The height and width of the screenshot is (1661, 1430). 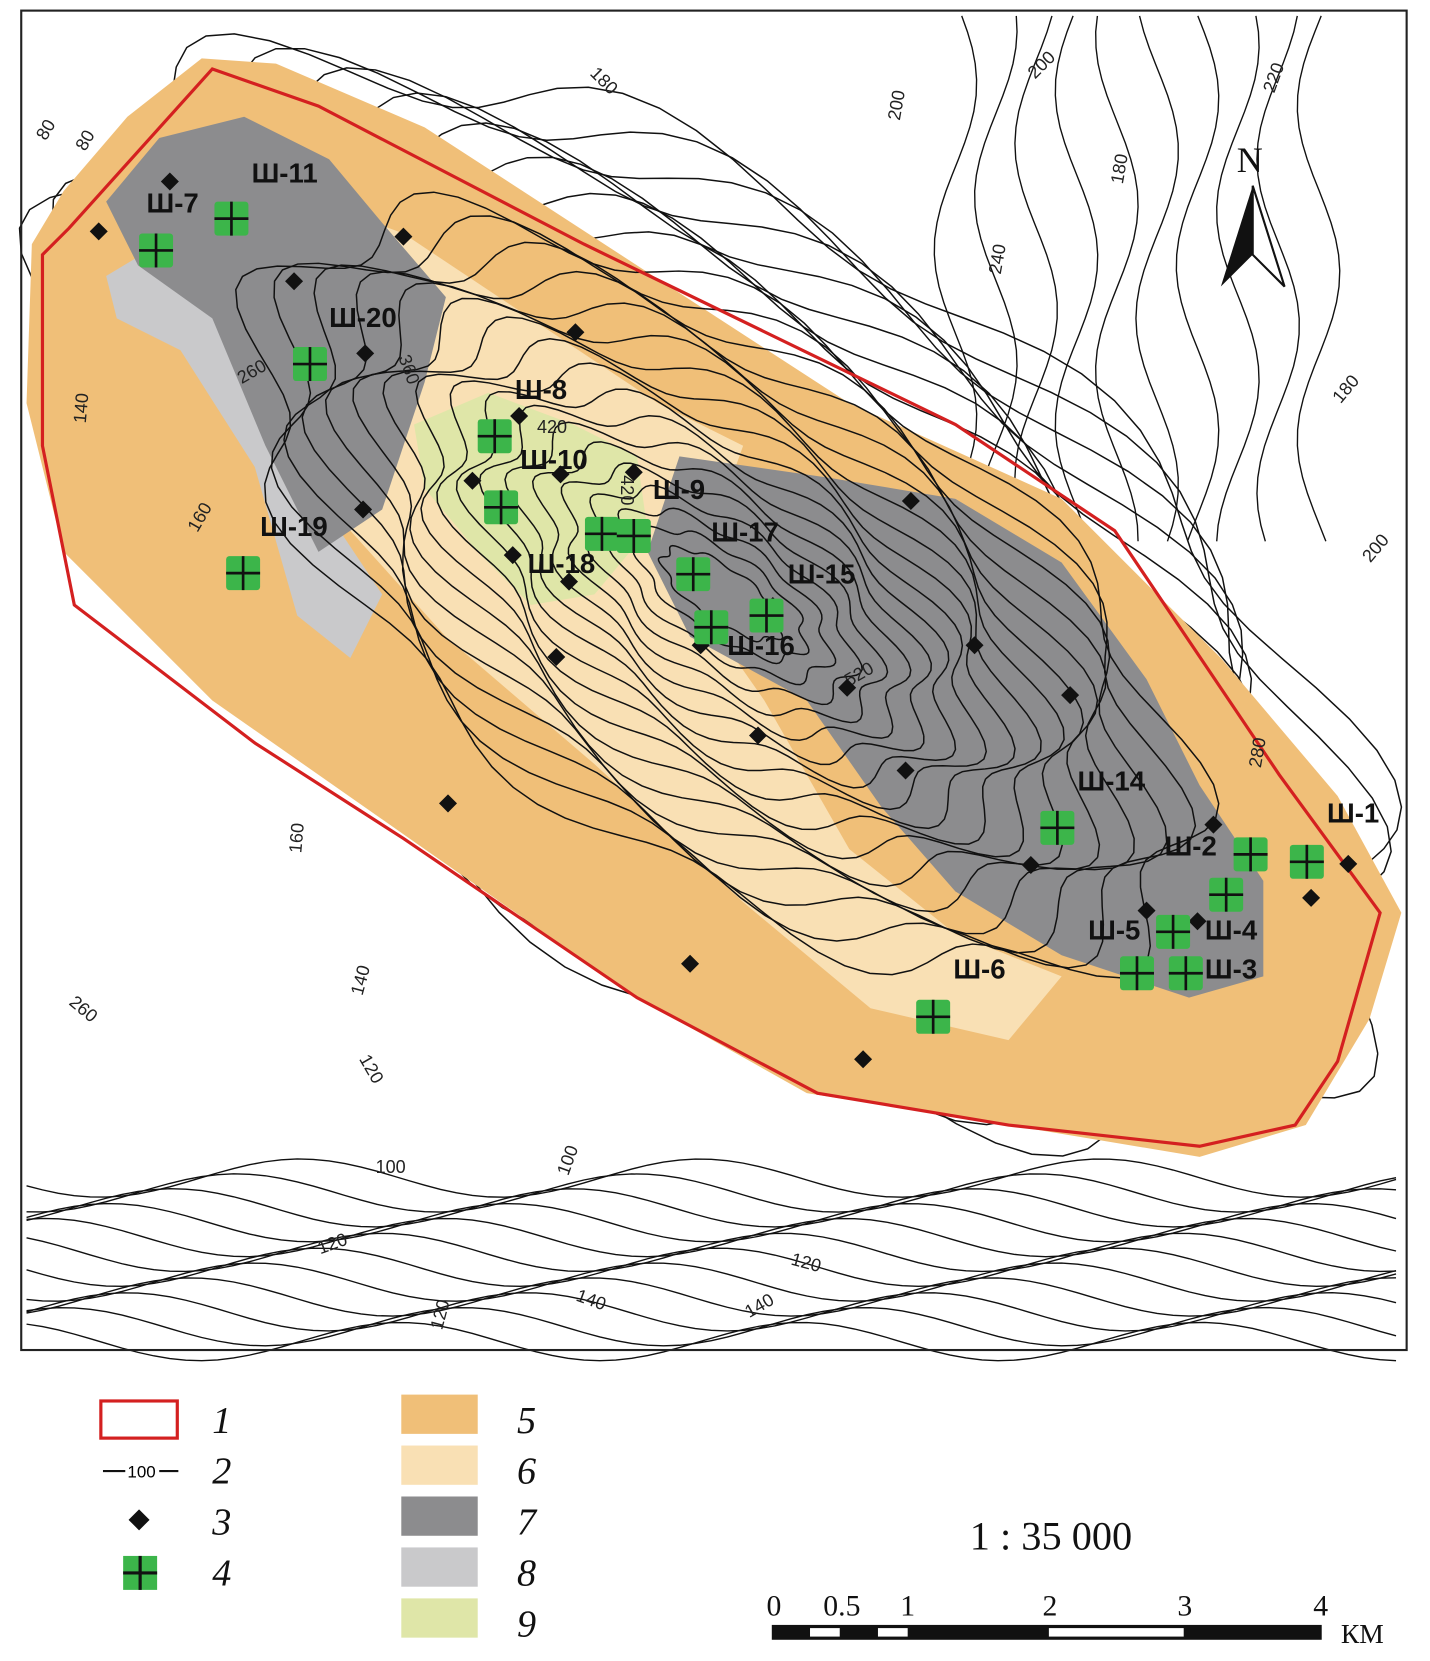 I want to click on well: Ш-7, so click(x=169, y=227).